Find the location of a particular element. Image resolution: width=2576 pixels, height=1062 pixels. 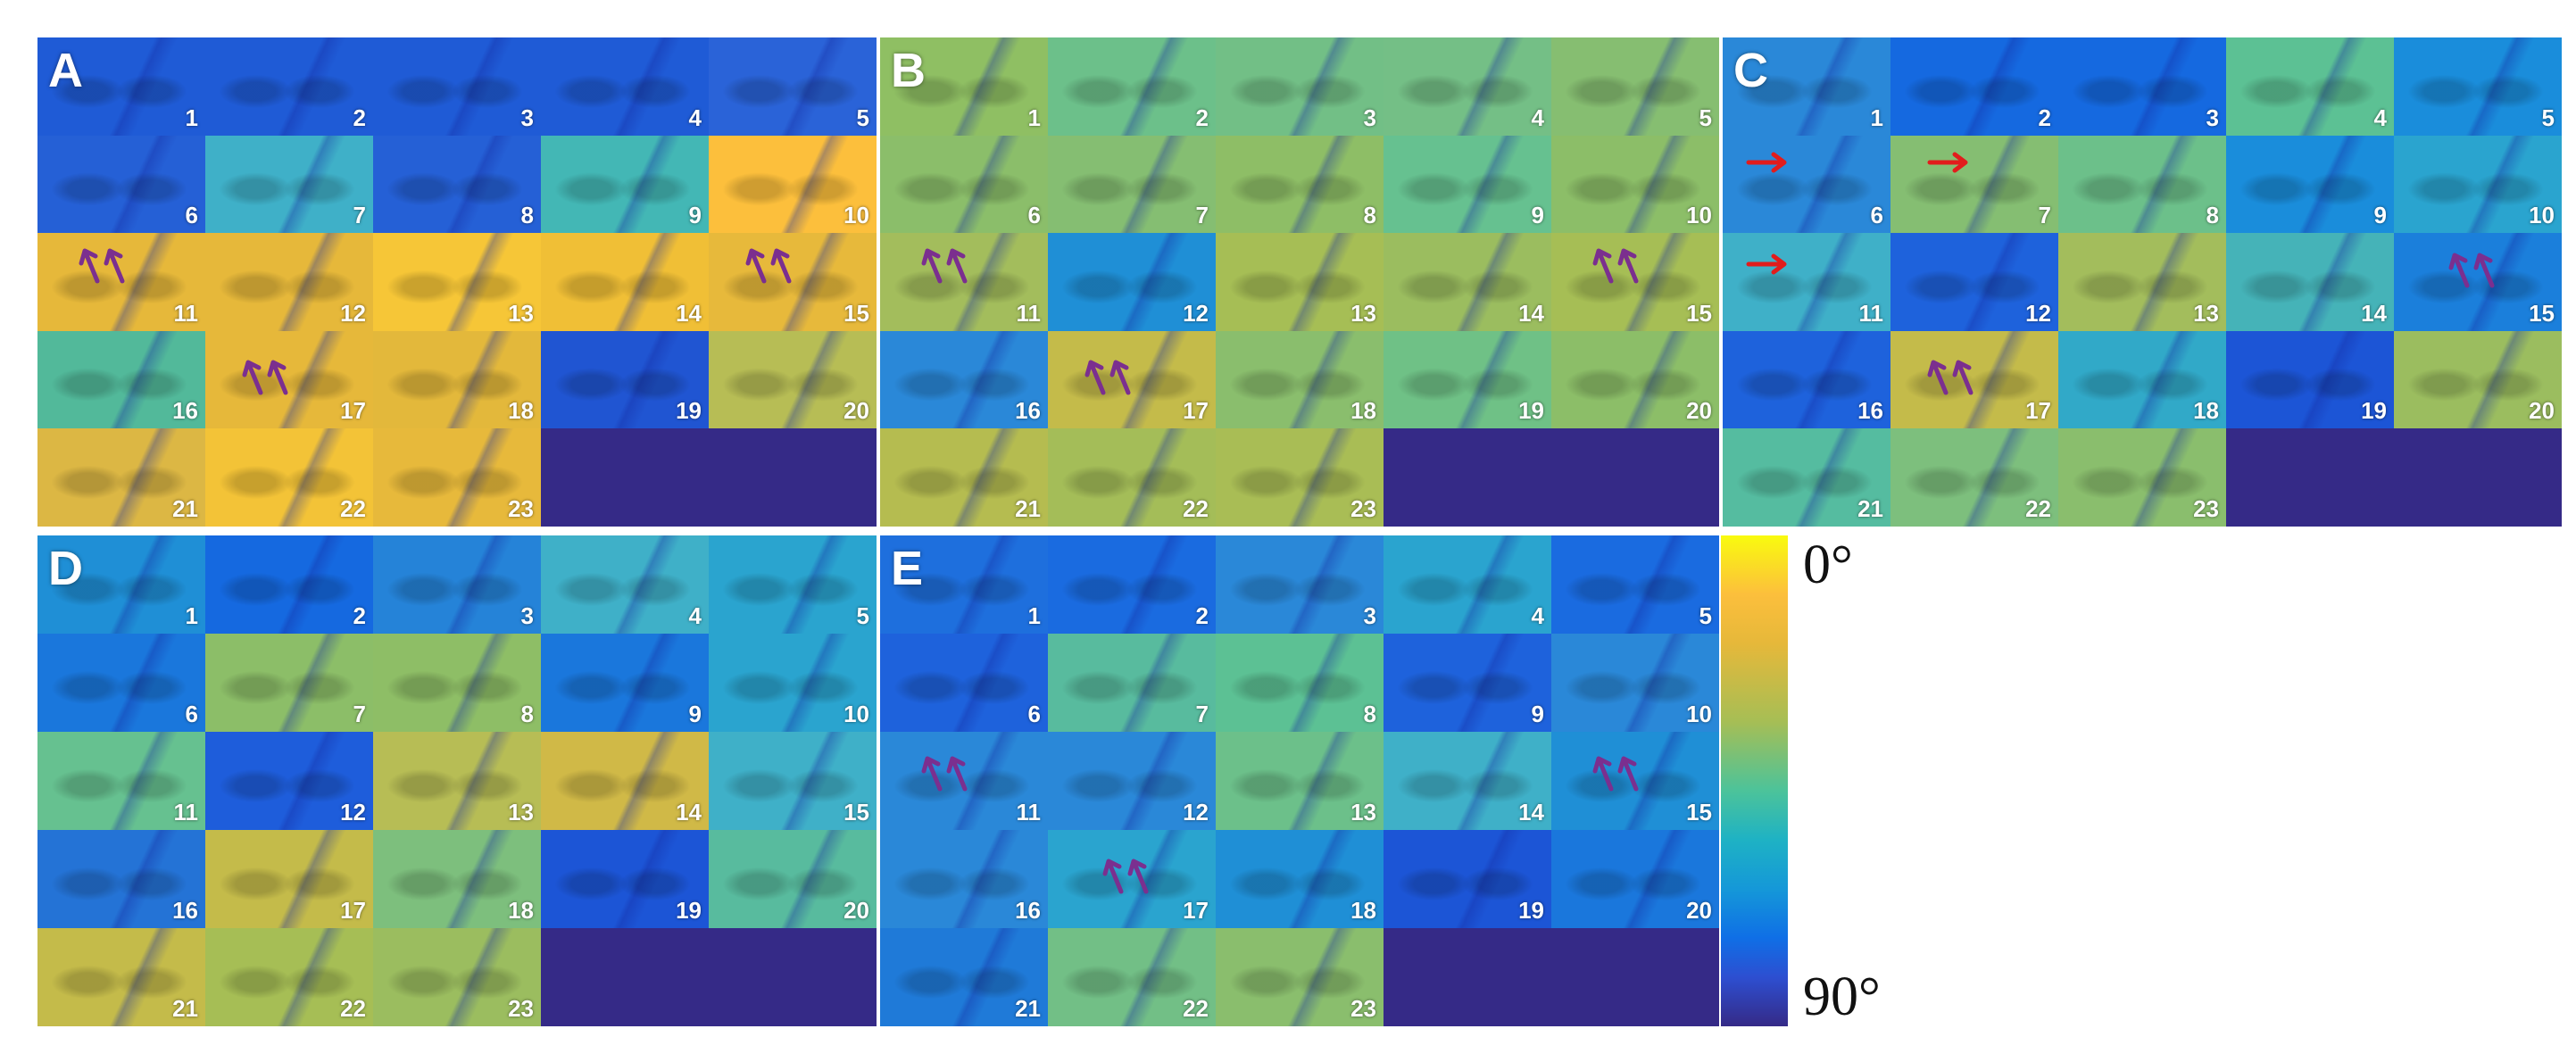

tile-number: 3 is located at coordinates (527, 615).